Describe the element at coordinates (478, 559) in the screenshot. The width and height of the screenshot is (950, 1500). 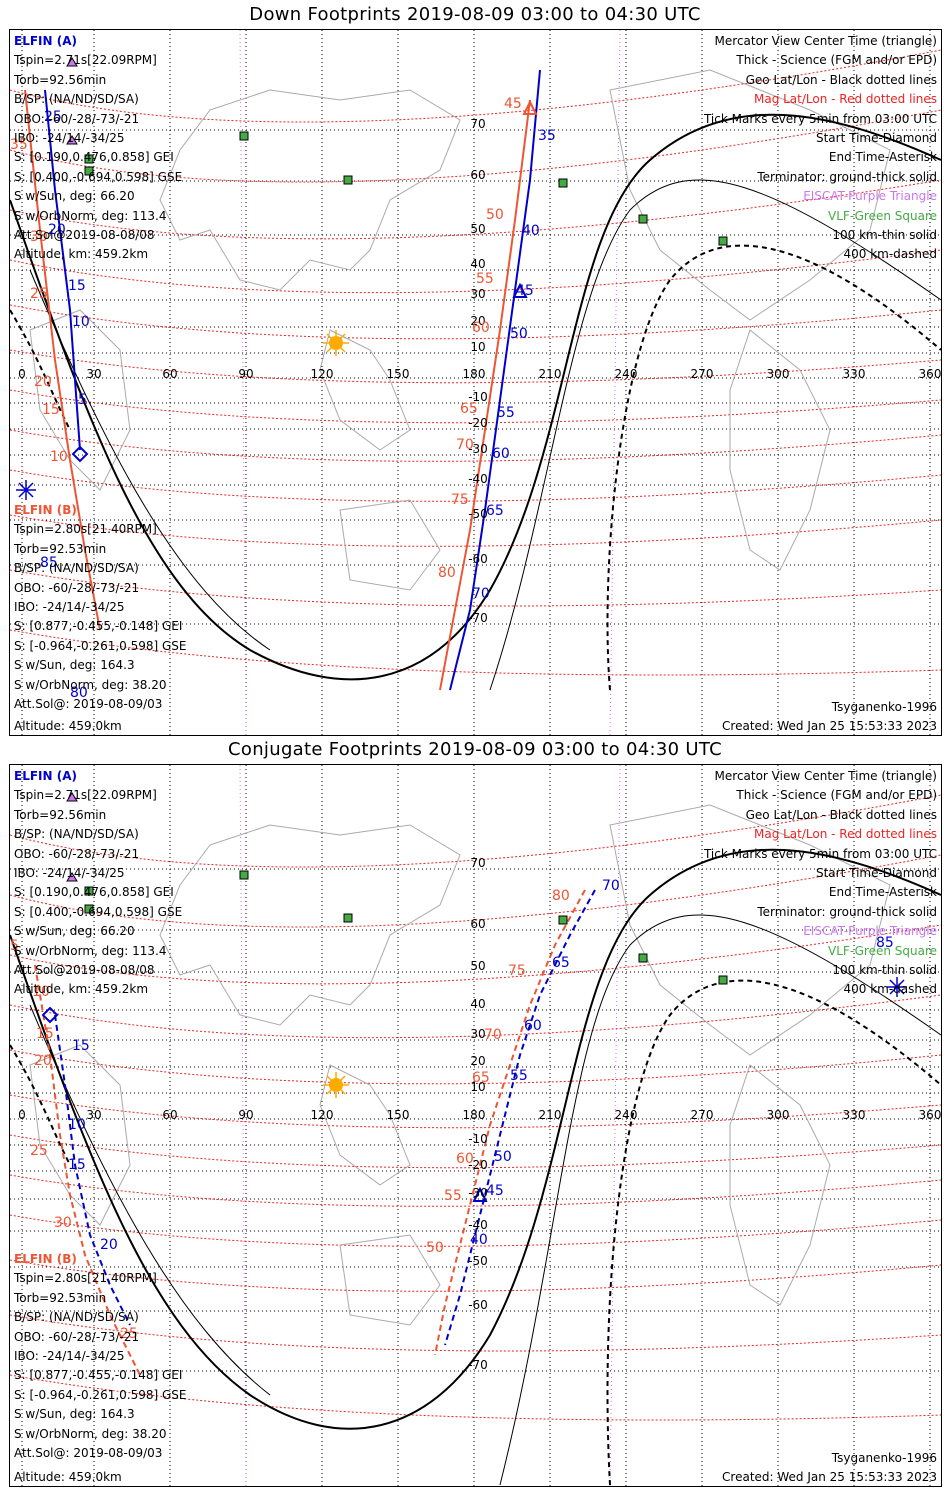
I see `tick-label: -60` at that location.